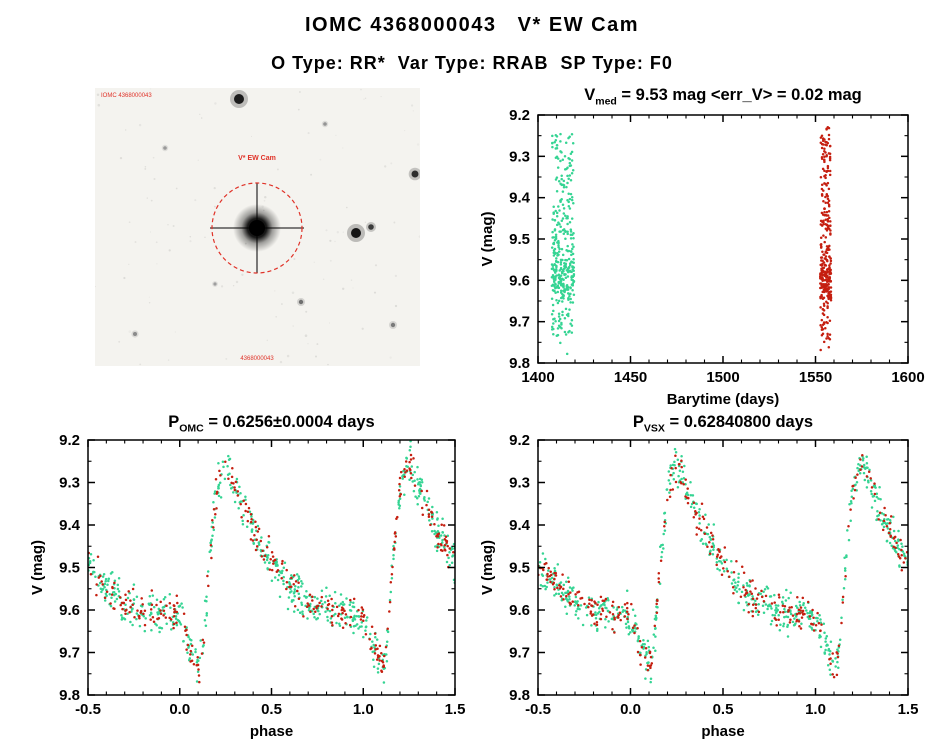 The image size is (944, 747). What do you see at coordinates (907, 377) in the screenshot?
I see `x-tick-label: 1600` at bounding box center [907, 377].